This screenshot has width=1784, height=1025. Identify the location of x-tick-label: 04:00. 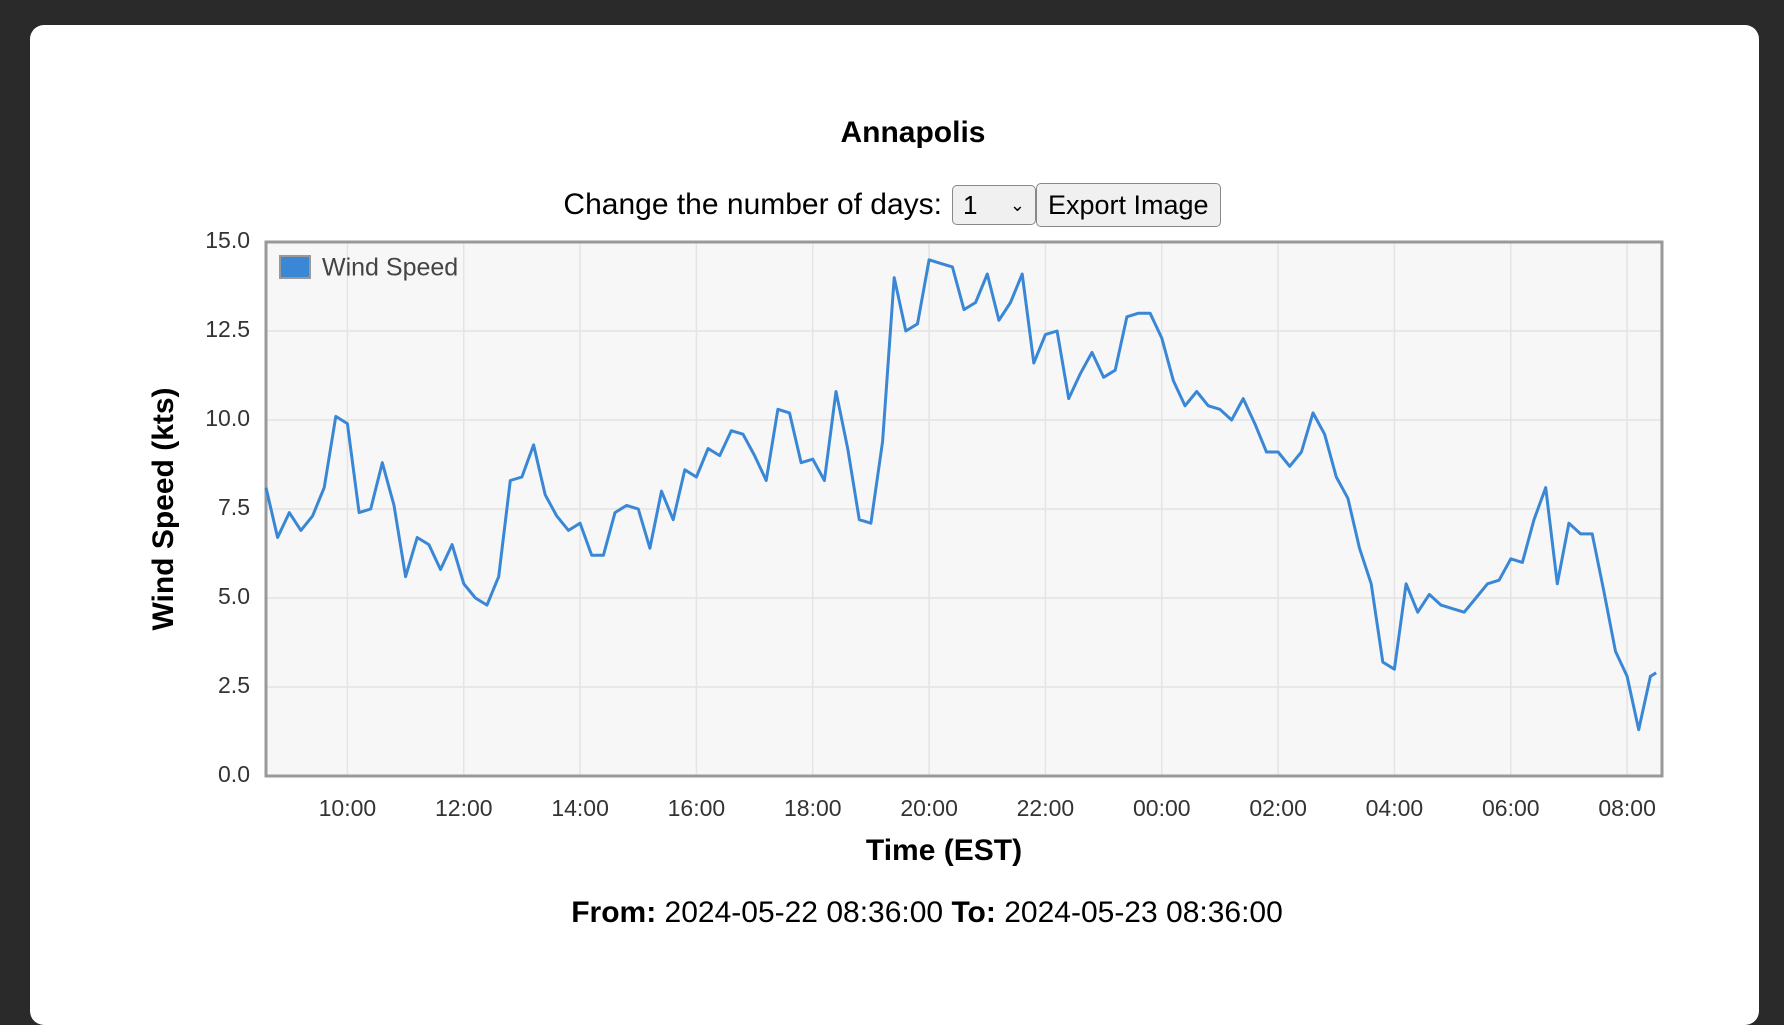
(1395, 808).